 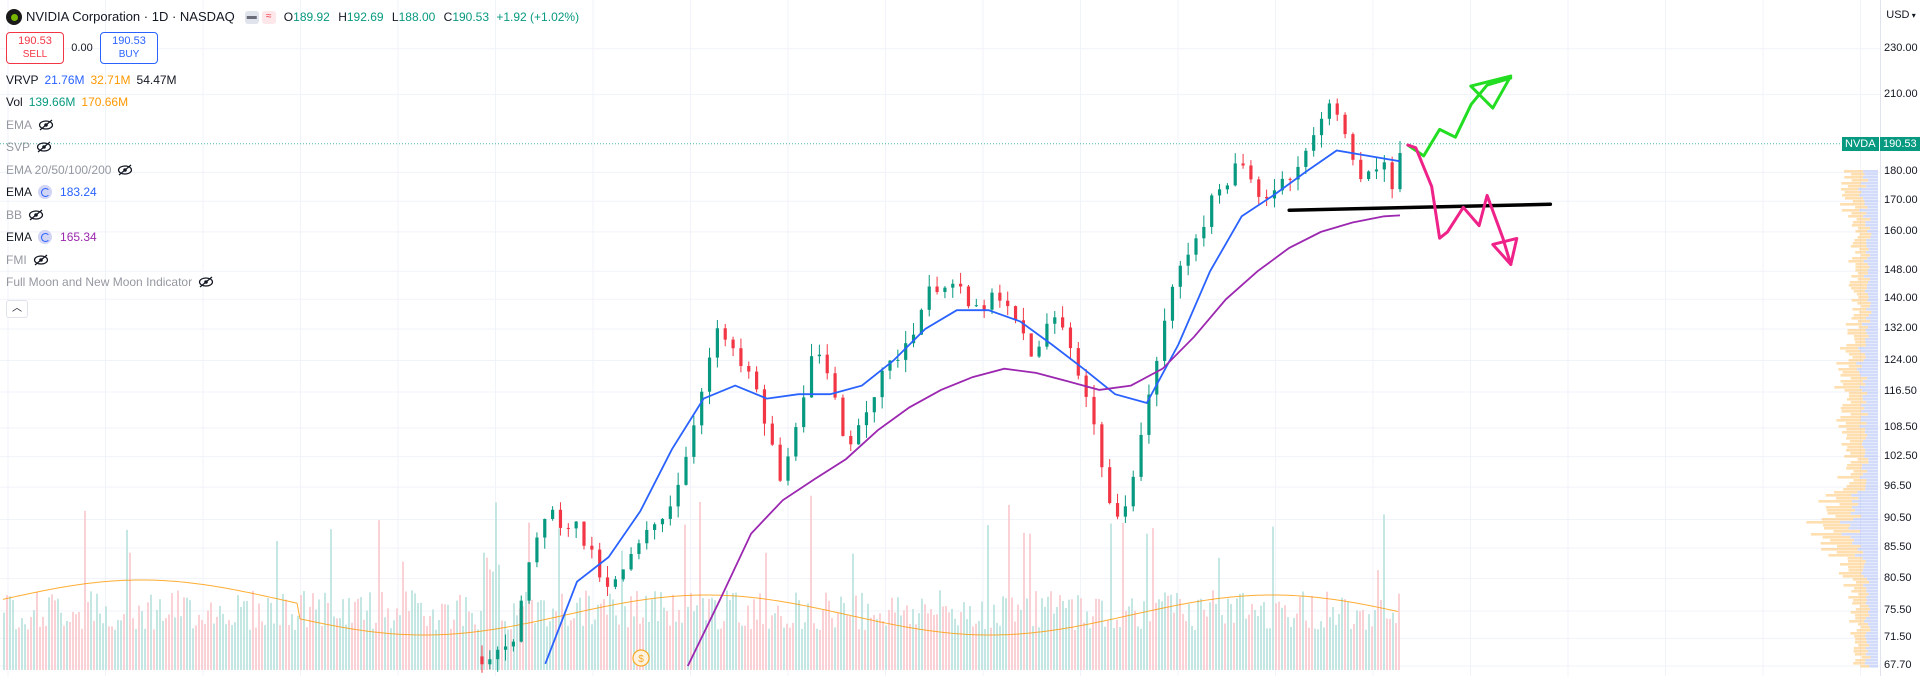 I want to click on price-tick: 67.70, so click(x=1898, y=665).